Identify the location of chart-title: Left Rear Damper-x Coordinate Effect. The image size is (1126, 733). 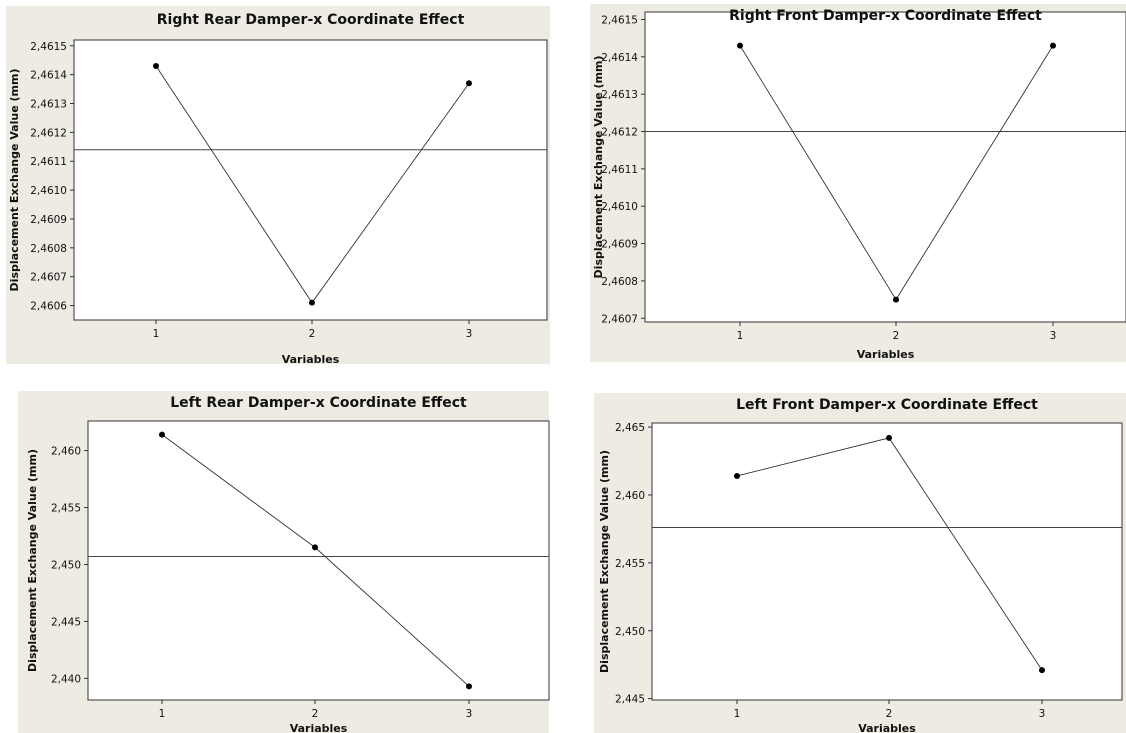
(318, 403).